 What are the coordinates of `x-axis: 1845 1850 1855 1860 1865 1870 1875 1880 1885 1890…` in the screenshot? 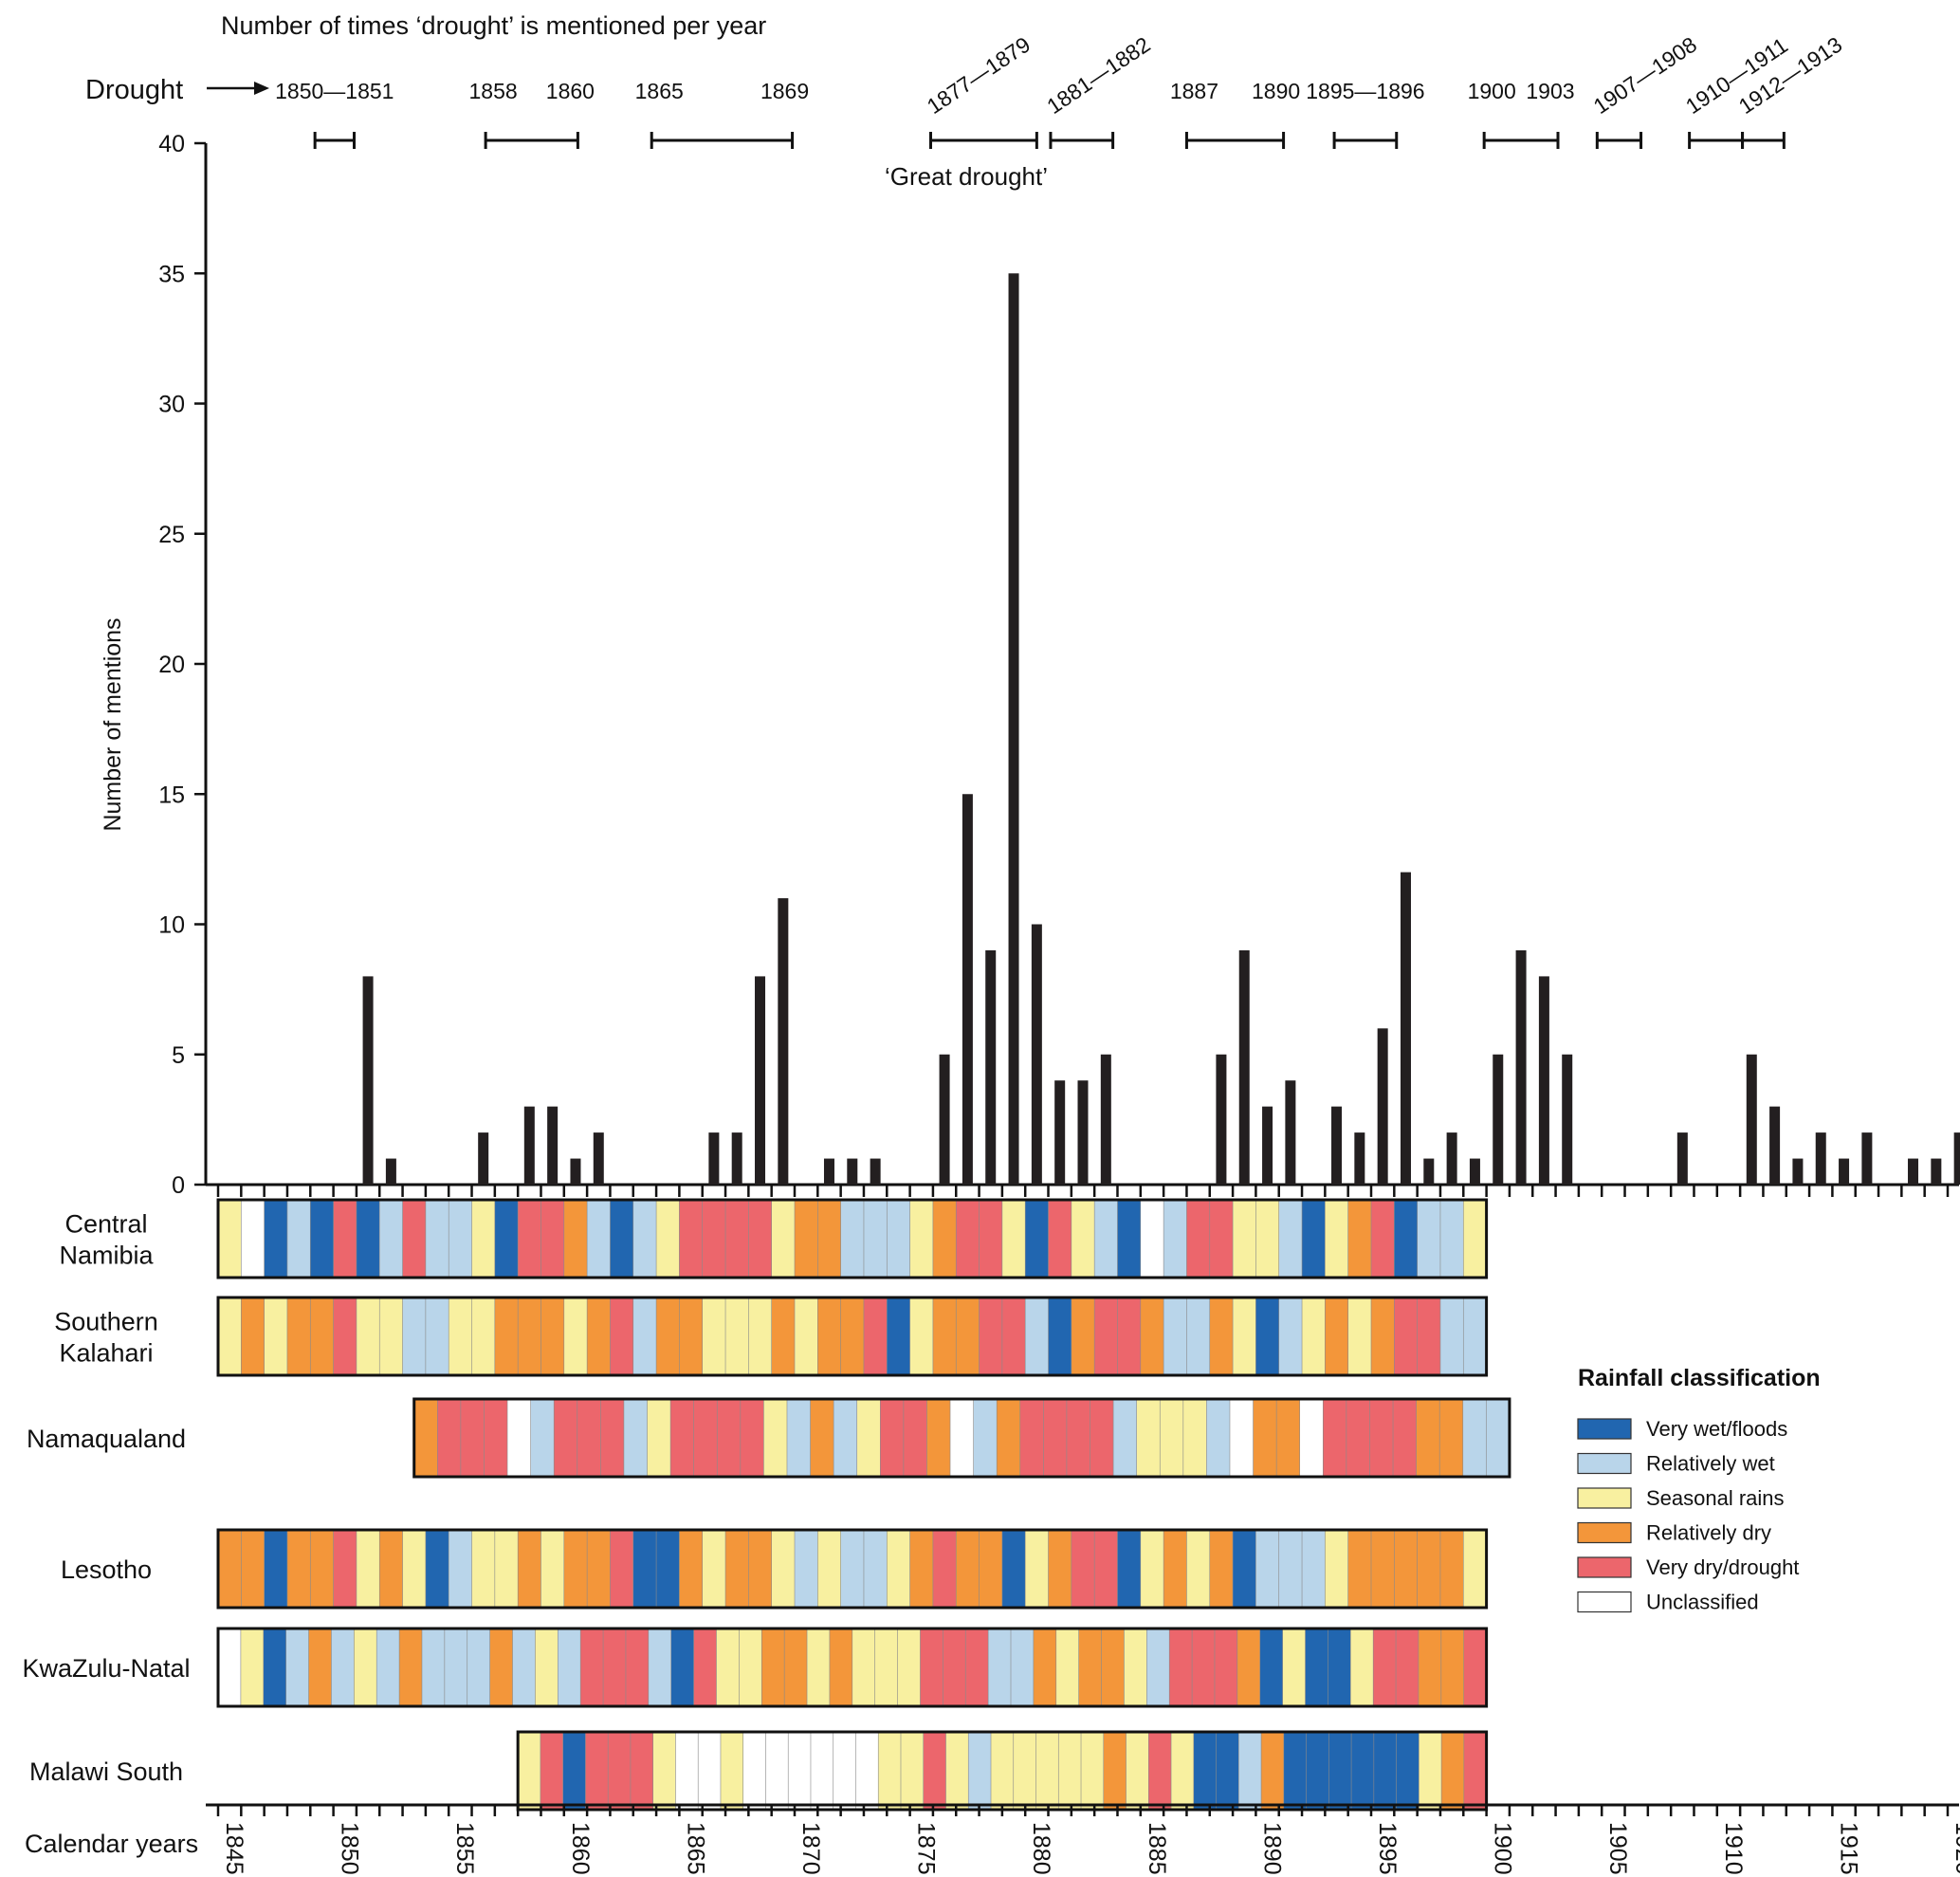 It's located at (992, 1839).